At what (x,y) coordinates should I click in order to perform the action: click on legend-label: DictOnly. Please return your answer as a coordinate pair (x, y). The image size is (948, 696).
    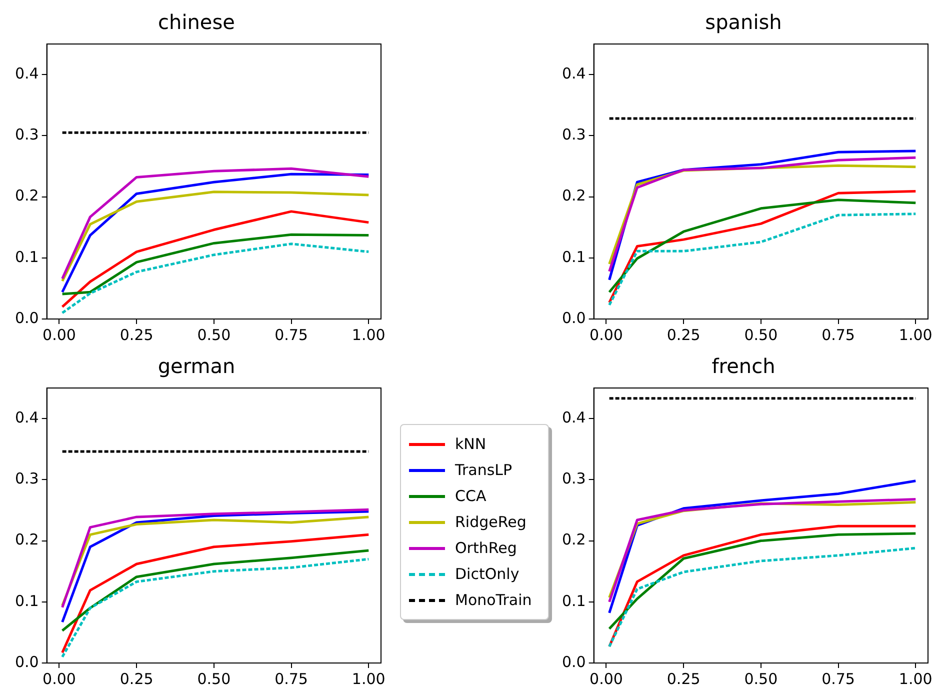
    Looking at the image, I should click on (487, 574).